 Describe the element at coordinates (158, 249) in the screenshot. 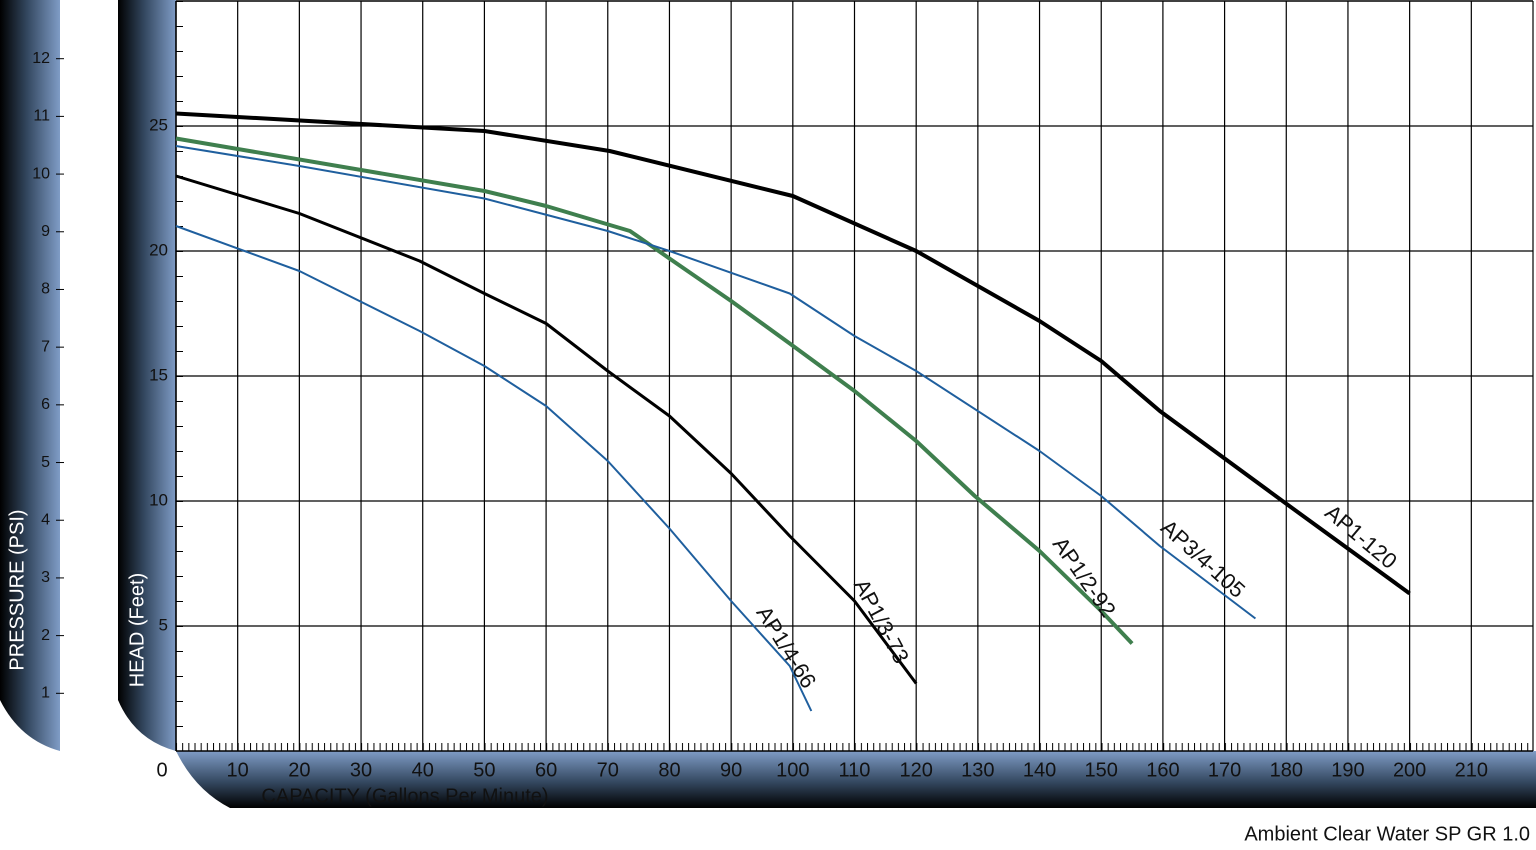

I see `y-tick-label: 20` at that location.